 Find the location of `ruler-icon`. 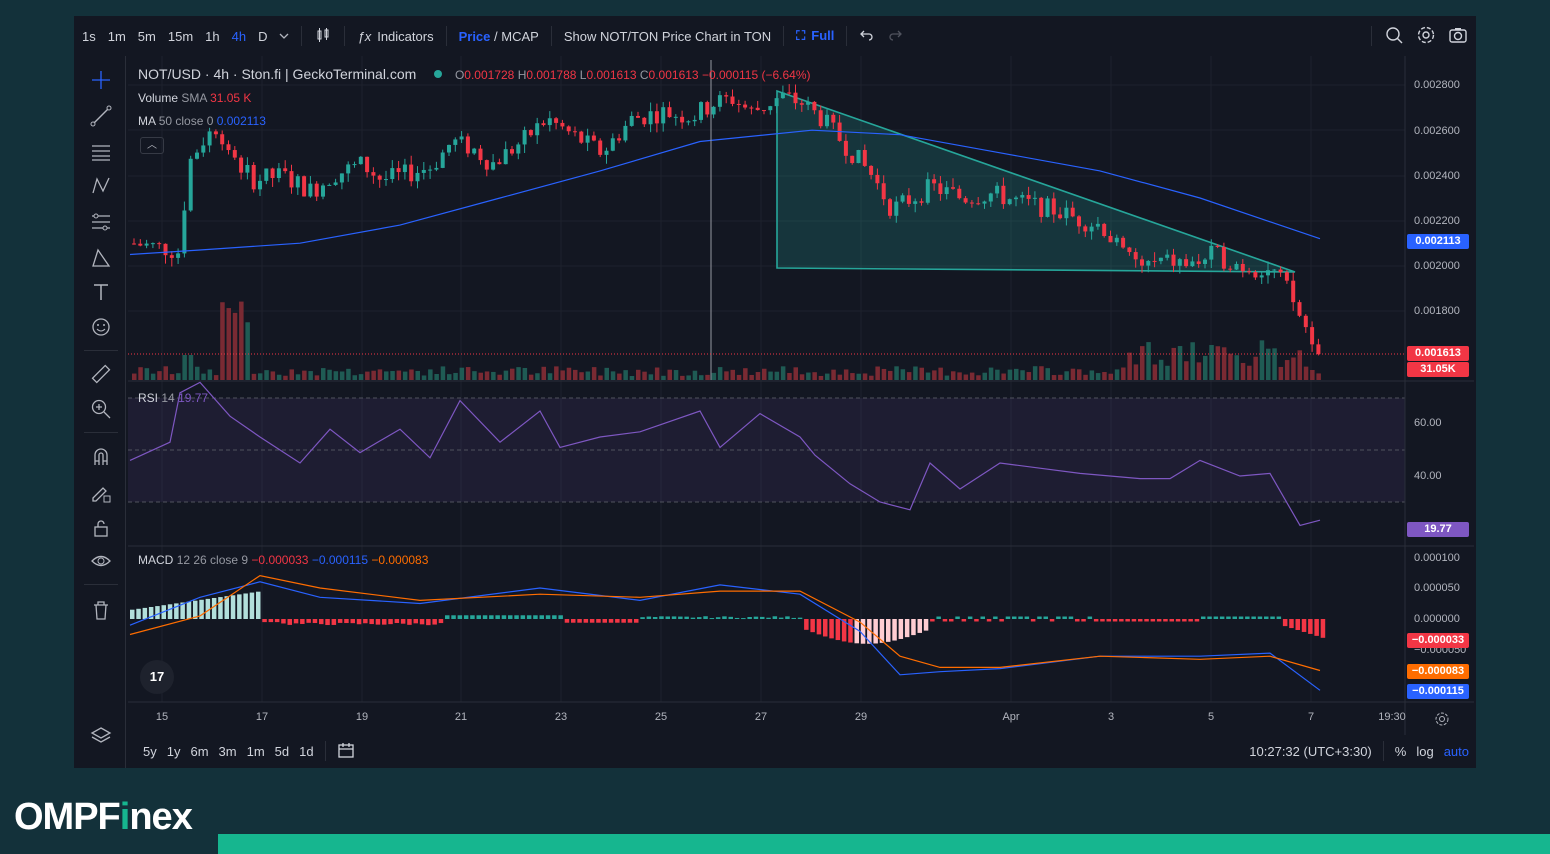

ruler-icon is located at coordinates (101, 374).